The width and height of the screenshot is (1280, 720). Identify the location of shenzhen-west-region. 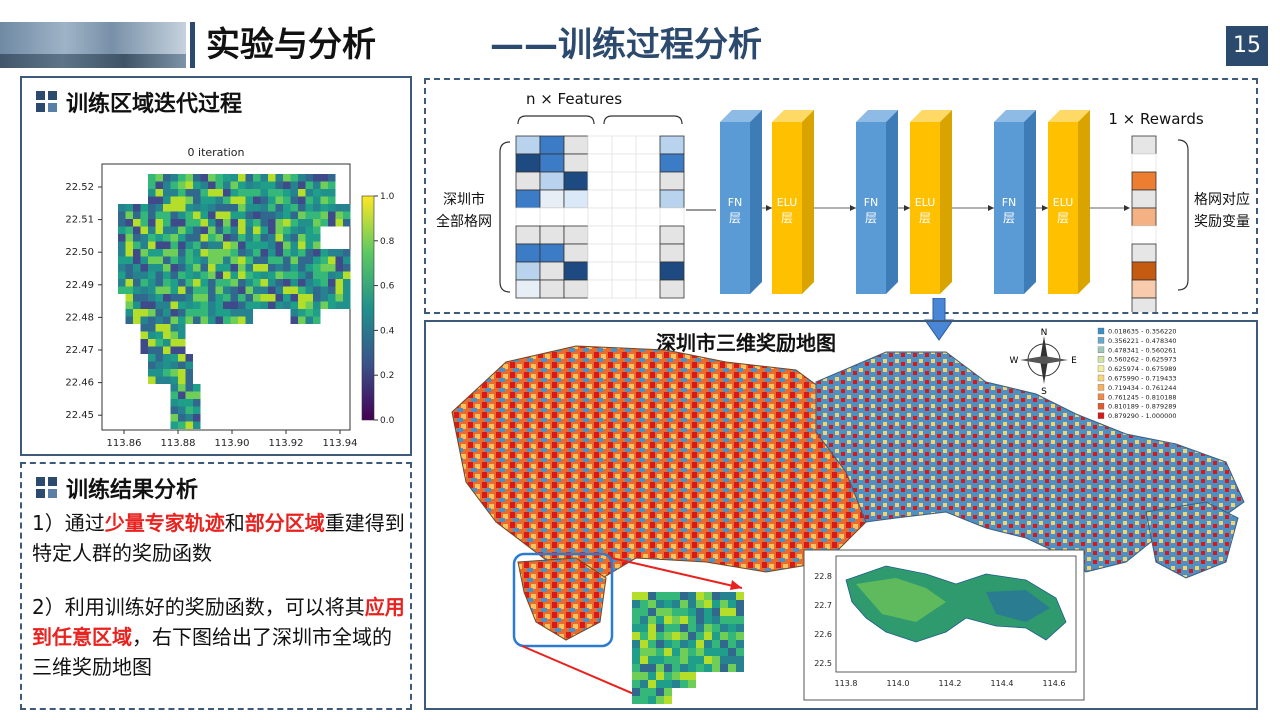
(659, 464).